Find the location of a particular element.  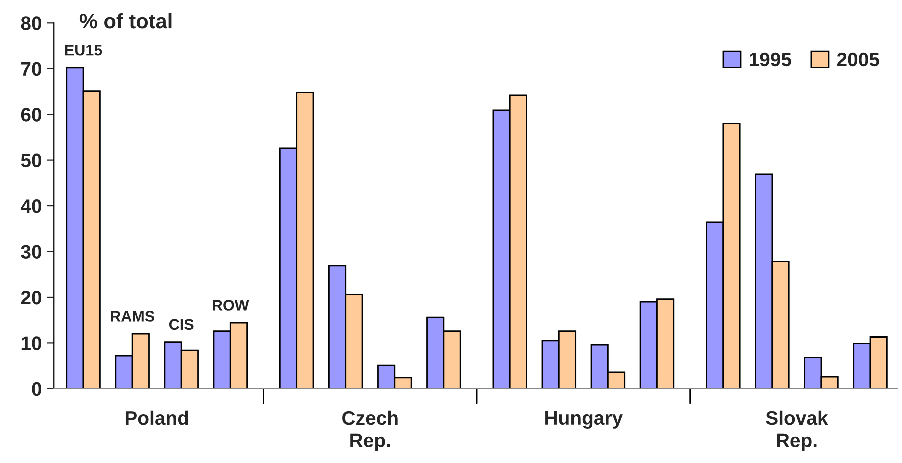

y-tick-label: 10 is located at coordinates (32, 343).